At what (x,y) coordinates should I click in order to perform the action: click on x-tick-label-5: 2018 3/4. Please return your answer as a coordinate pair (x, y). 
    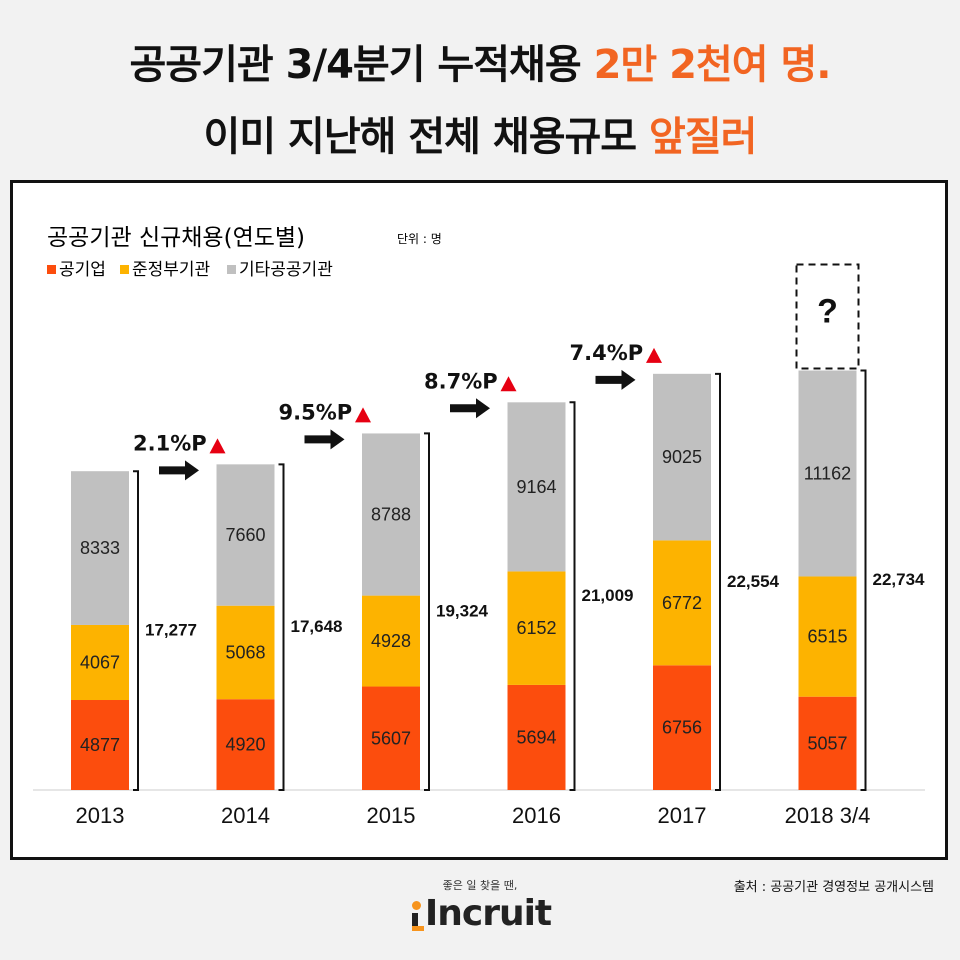
    Looking at the image, I should click on (828, 815).